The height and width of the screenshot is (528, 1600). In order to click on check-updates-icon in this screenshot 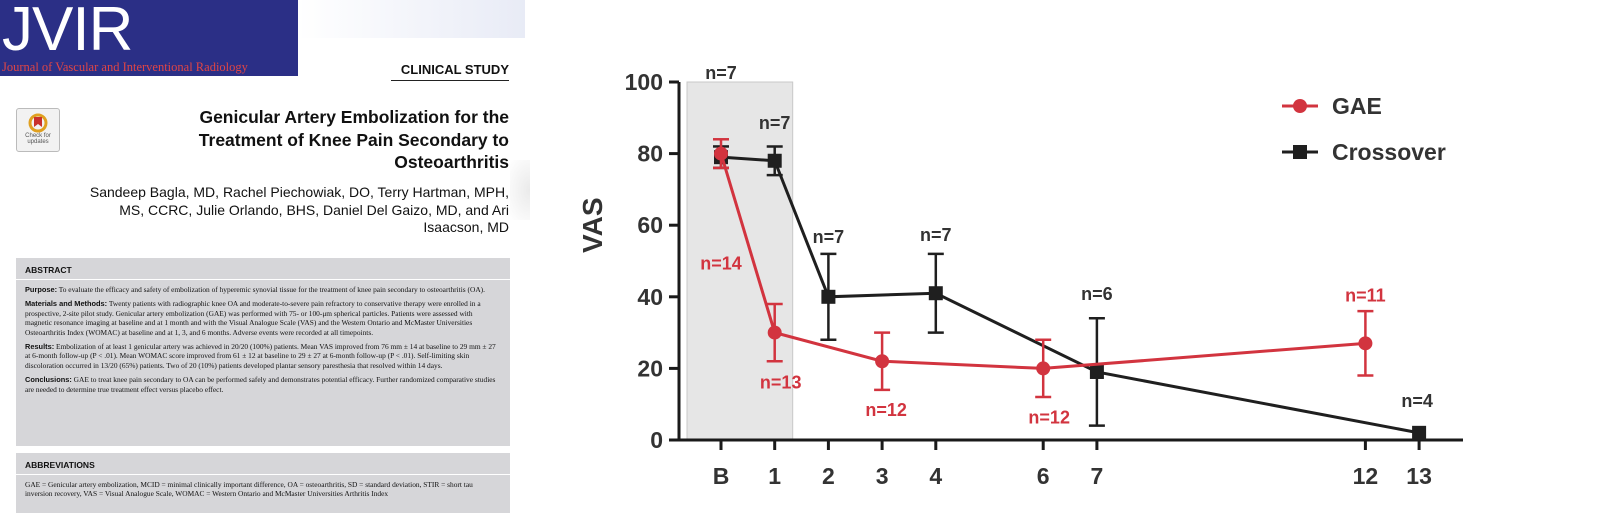, I will do `click(38, 123)`.